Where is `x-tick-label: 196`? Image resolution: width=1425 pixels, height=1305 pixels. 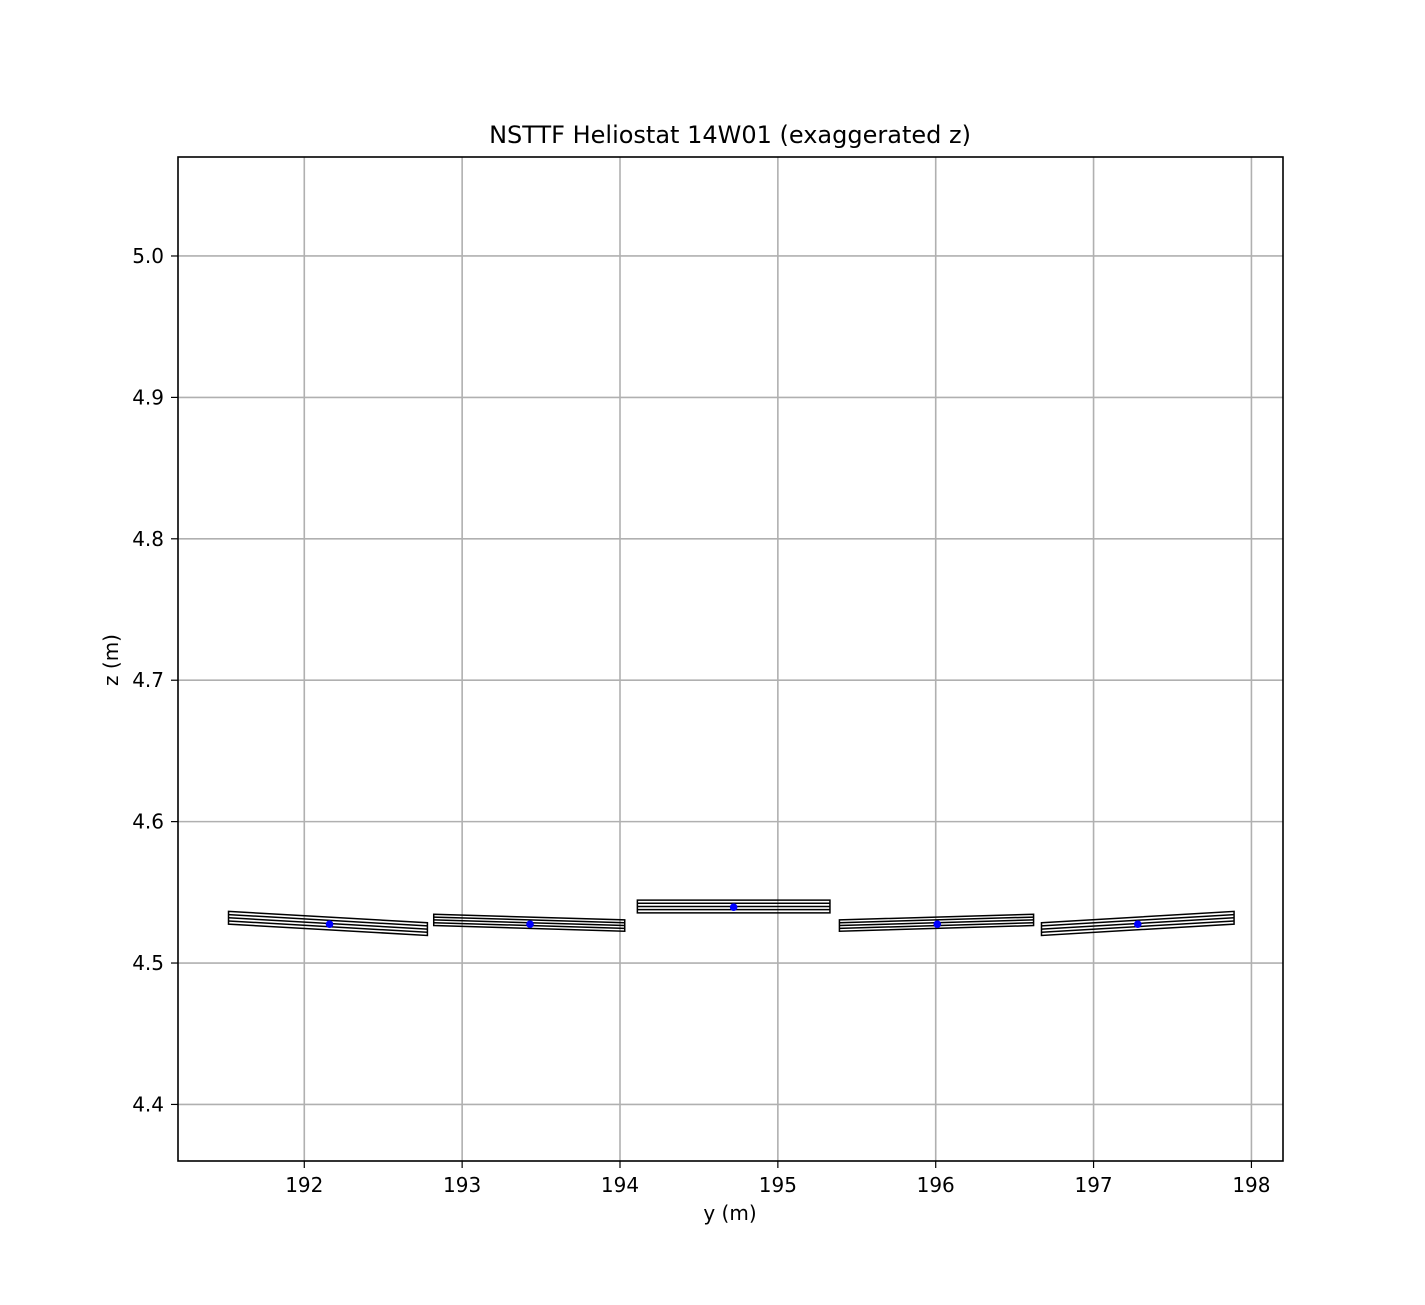
x-tick-label: 196 is located at coordinates (936, 1185).